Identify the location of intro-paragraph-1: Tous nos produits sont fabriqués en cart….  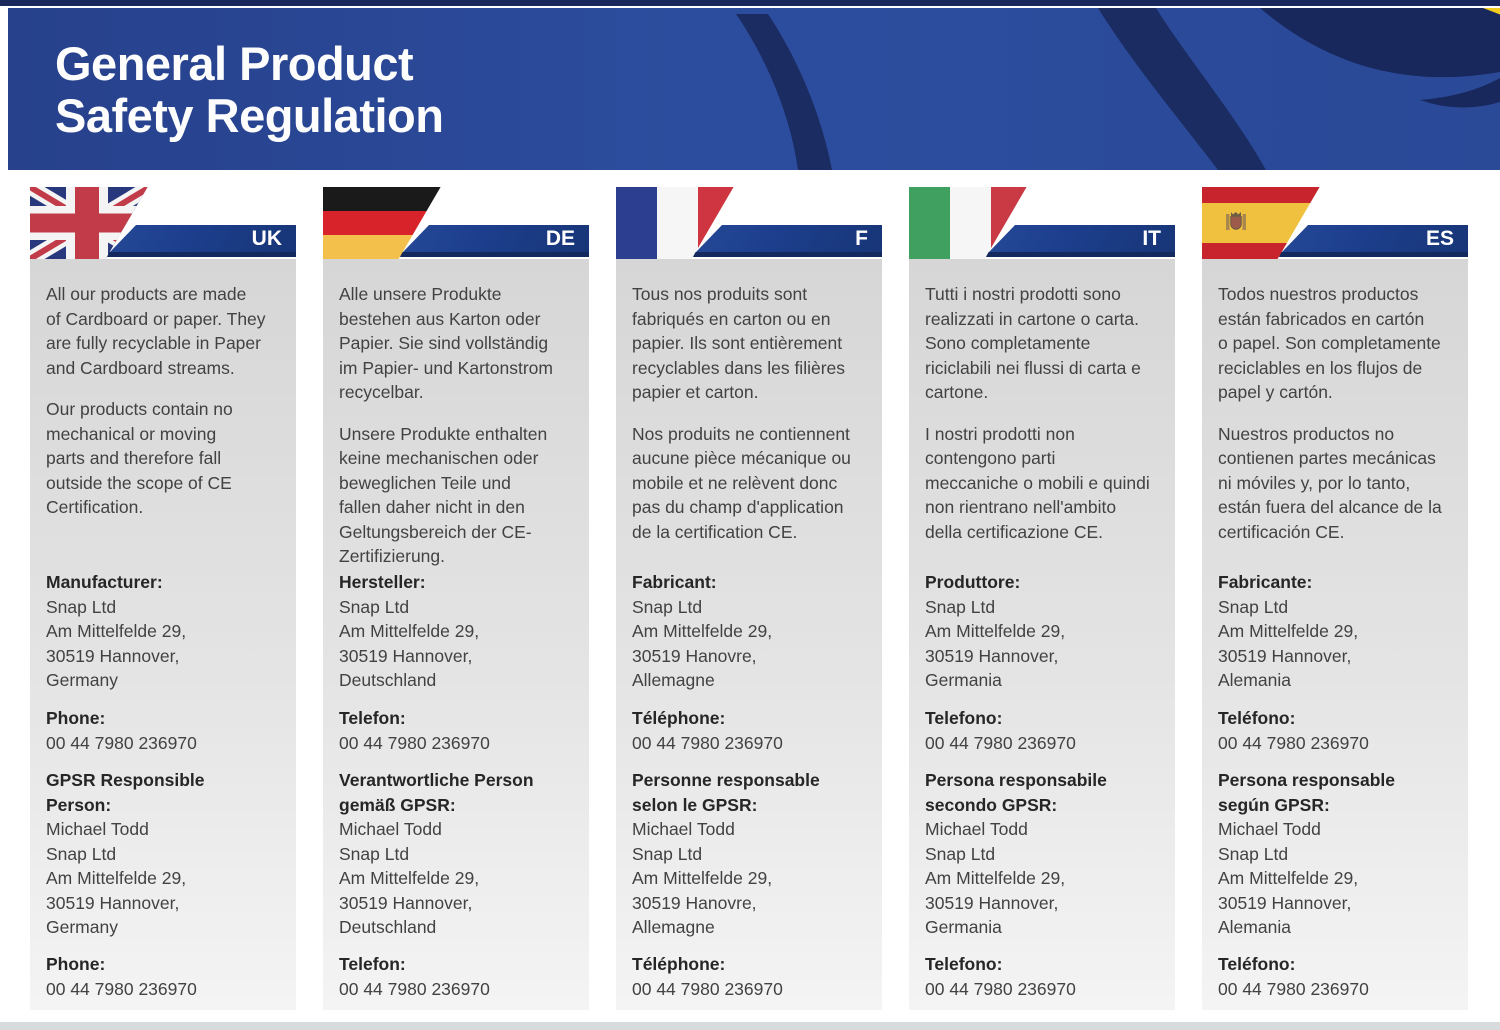
(739, 343).